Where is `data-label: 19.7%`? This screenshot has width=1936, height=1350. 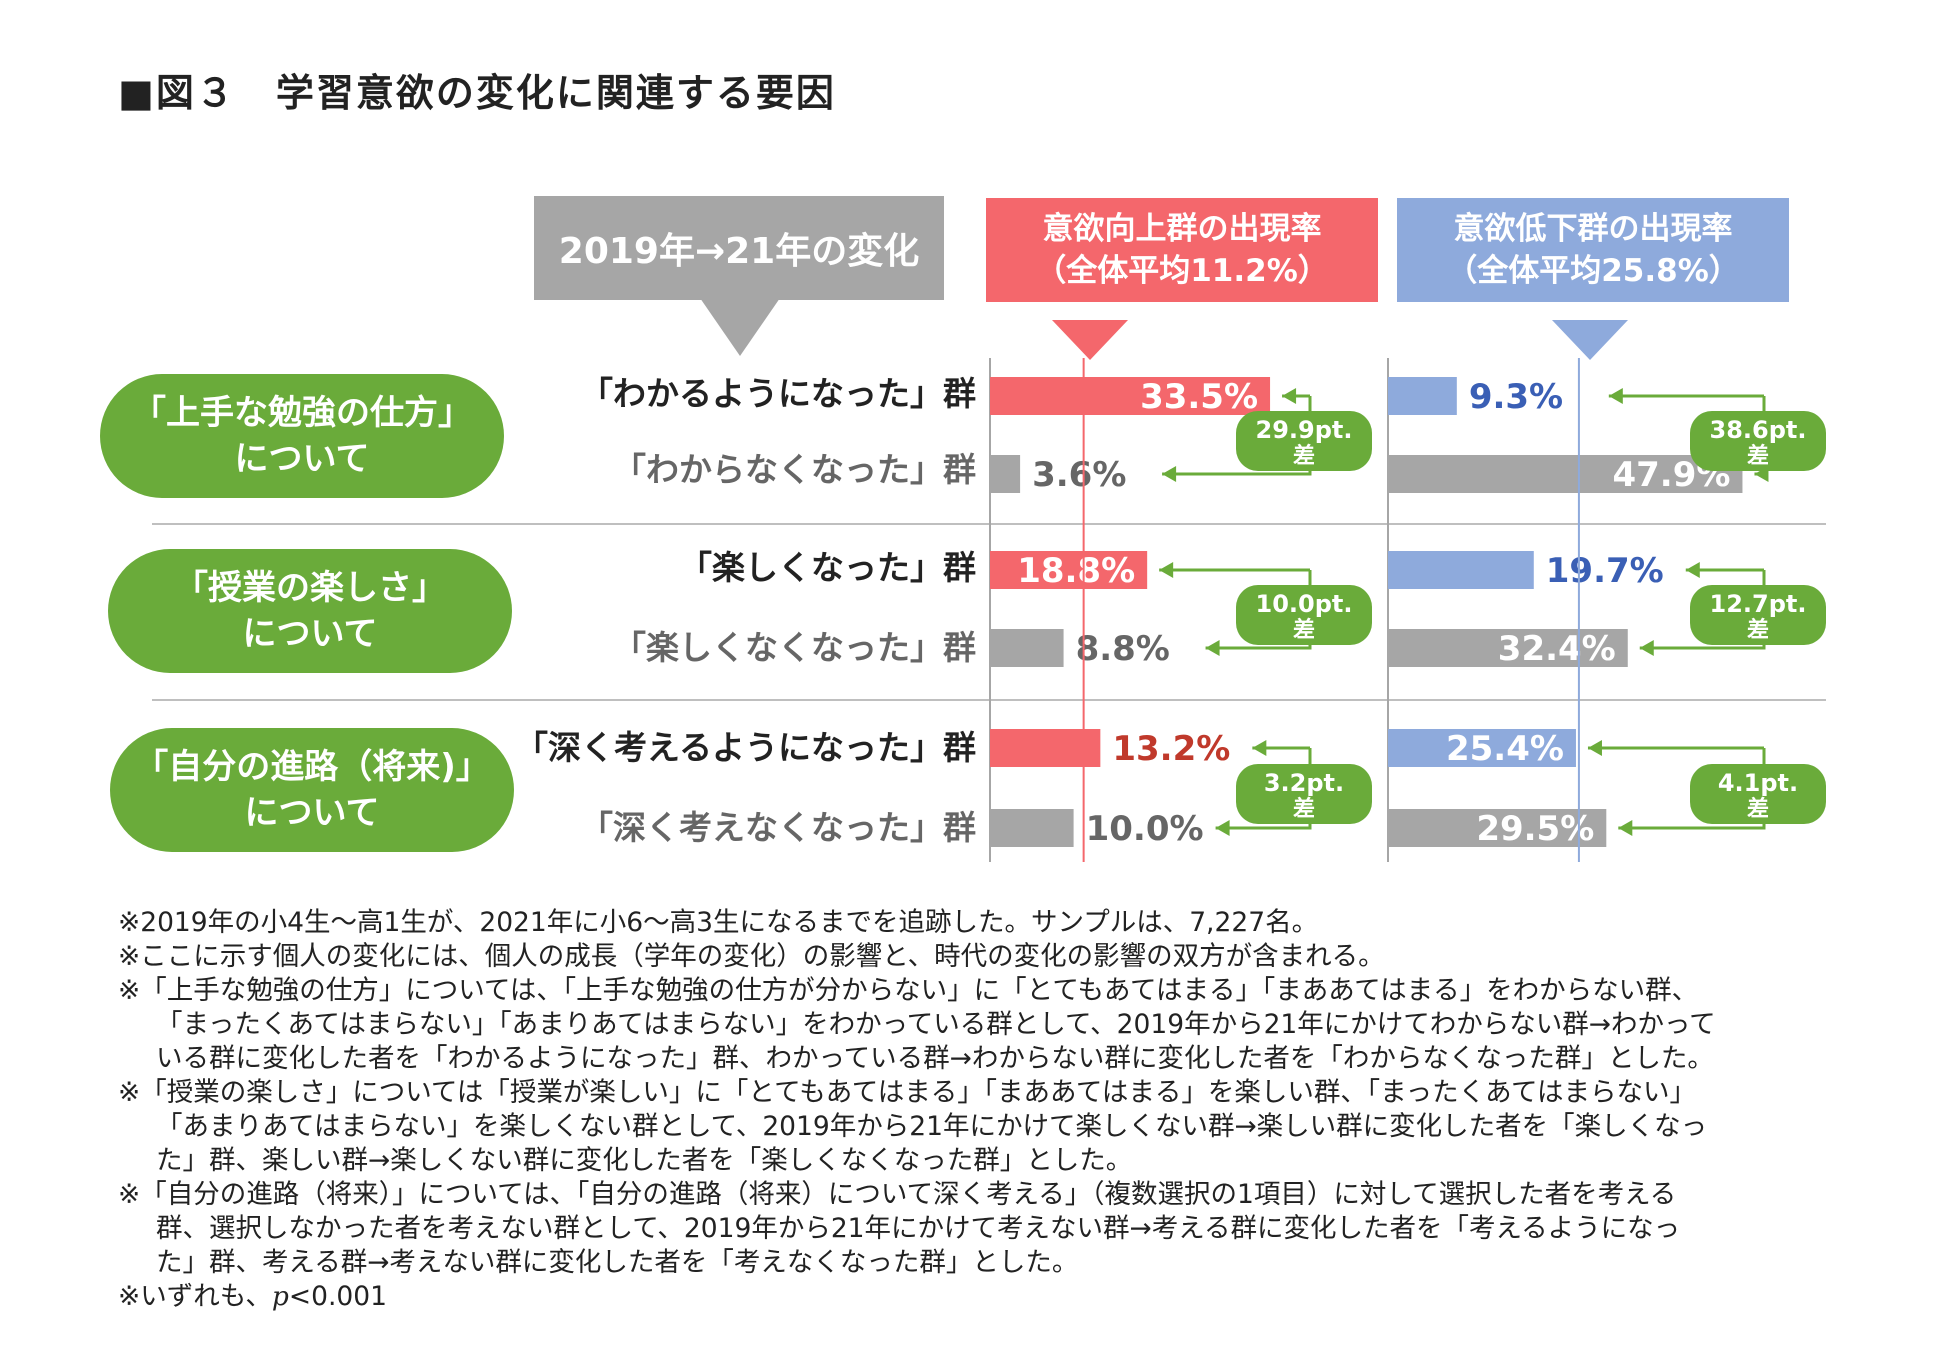
data-label: 19.7% is located at coordinates (1605, 571).